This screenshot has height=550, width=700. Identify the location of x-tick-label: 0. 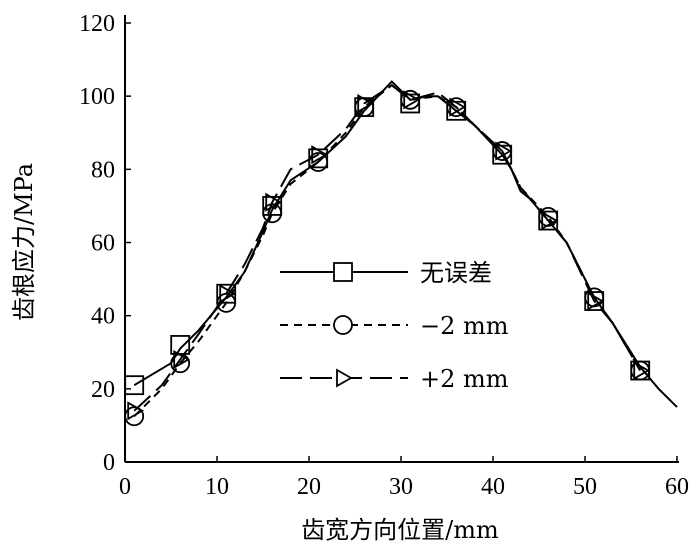
(125, 487).